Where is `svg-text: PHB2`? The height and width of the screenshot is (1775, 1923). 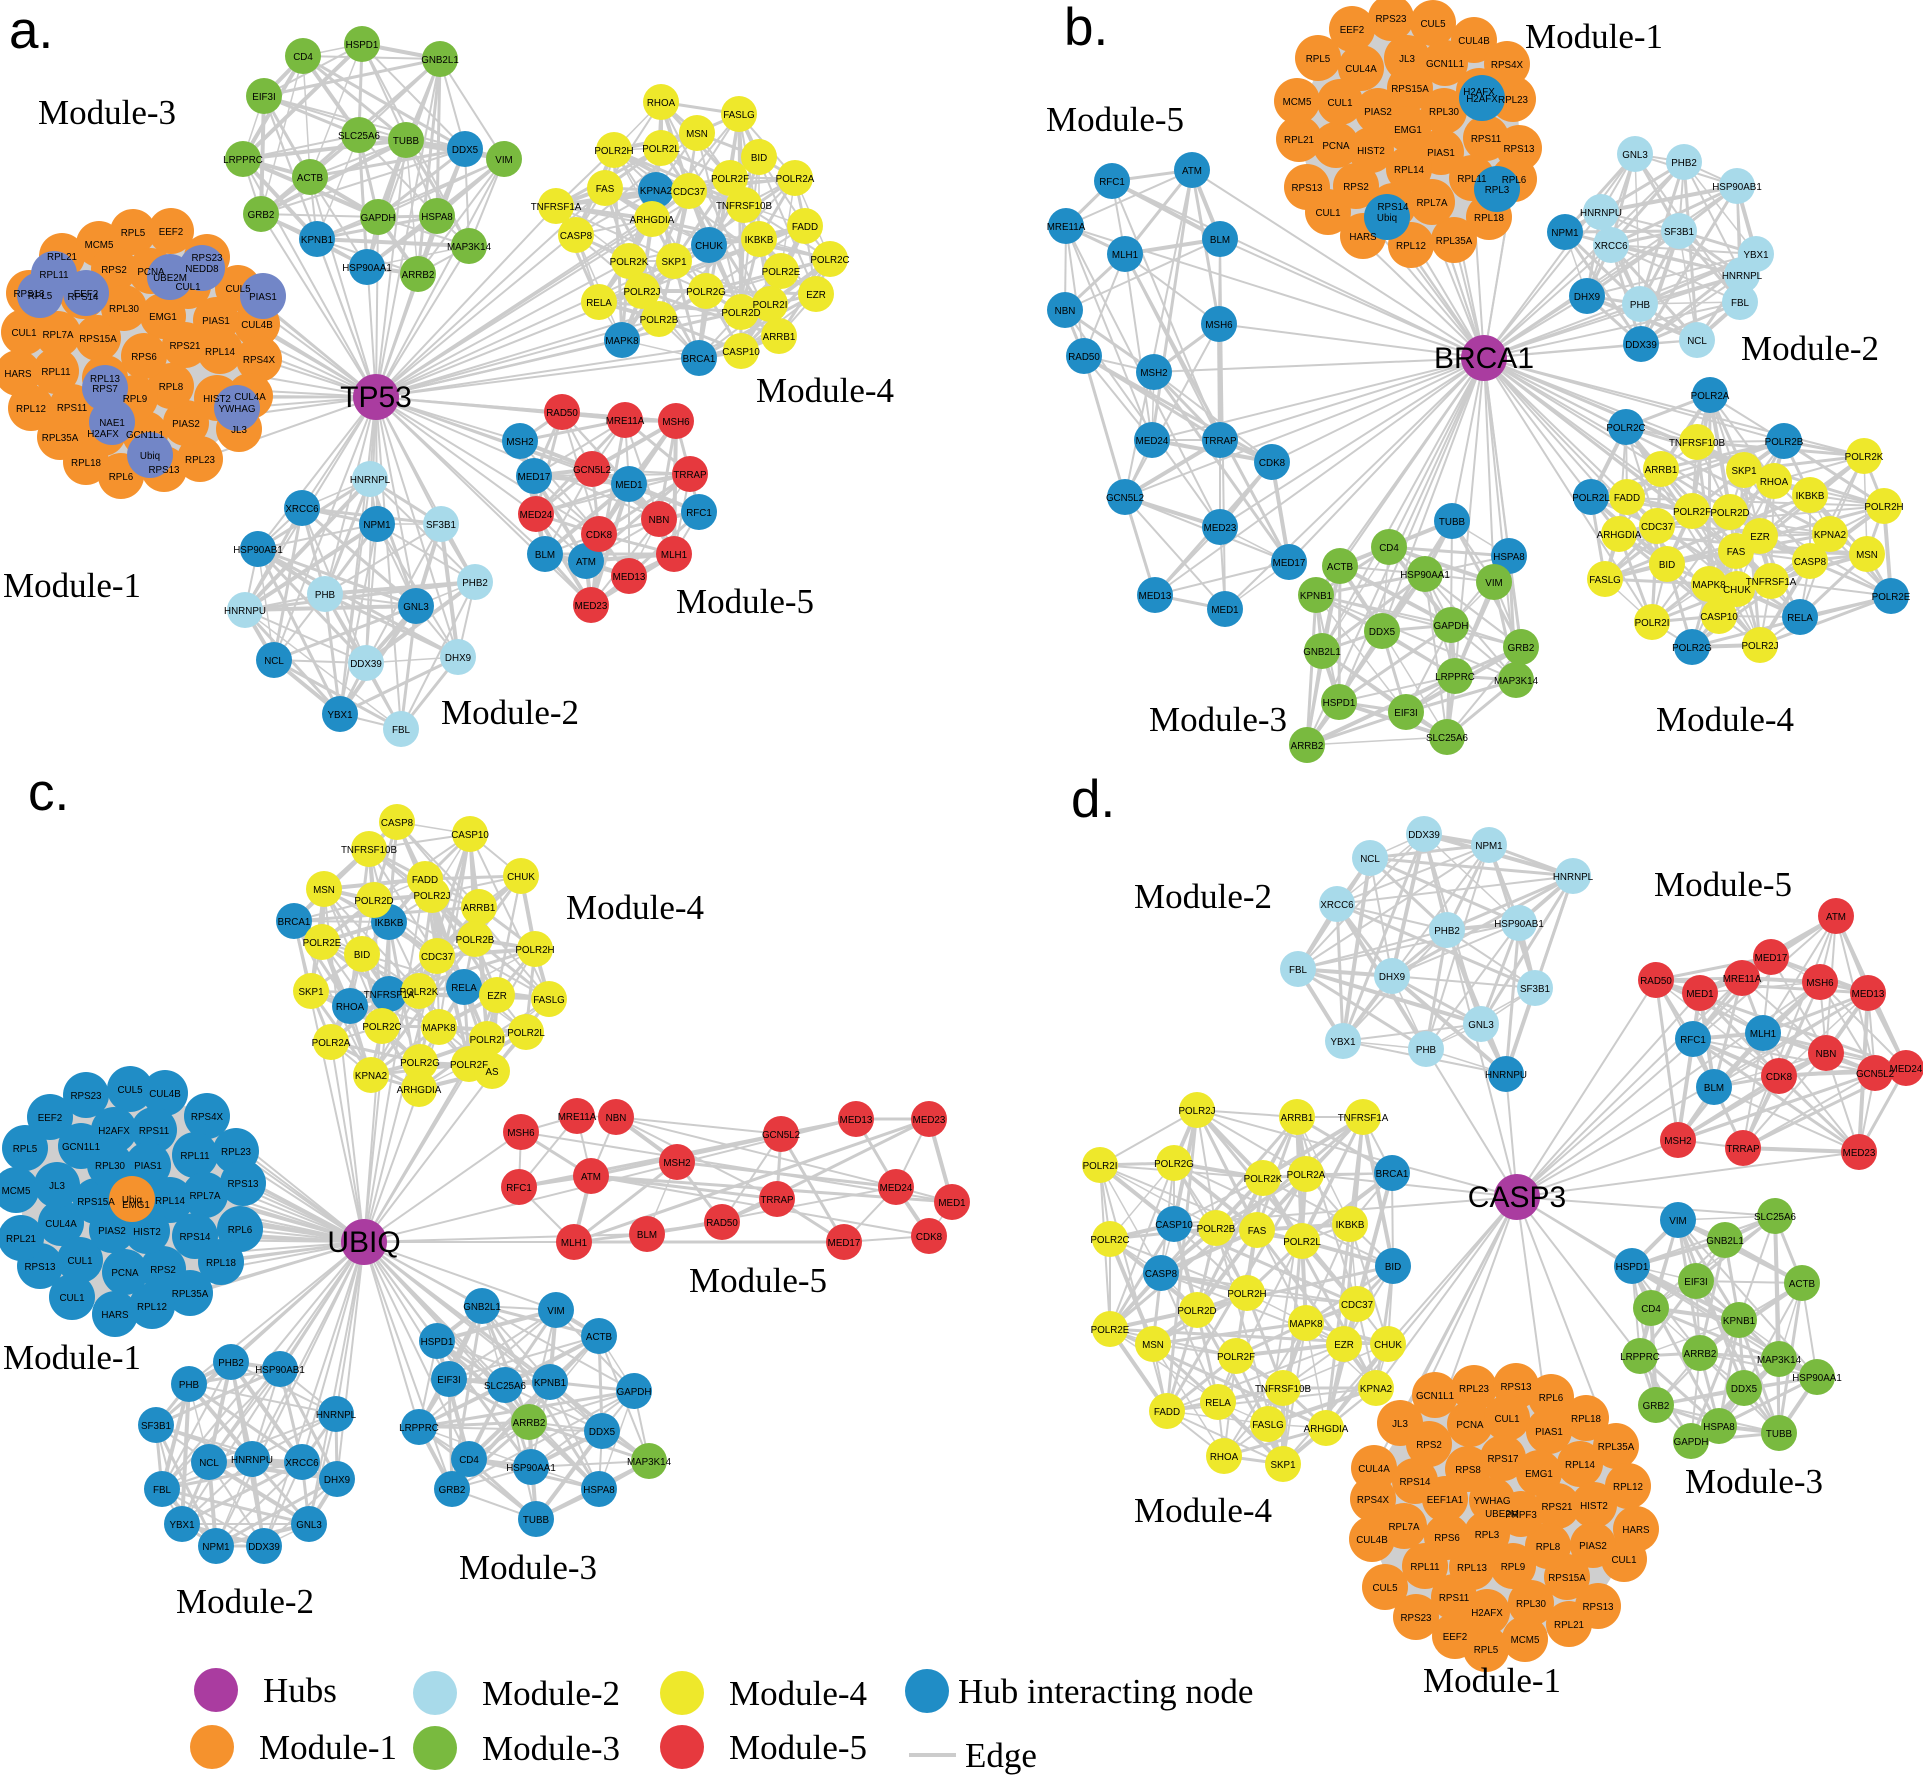 svg-text: PHB2 is located at coordinates (1447, 931).